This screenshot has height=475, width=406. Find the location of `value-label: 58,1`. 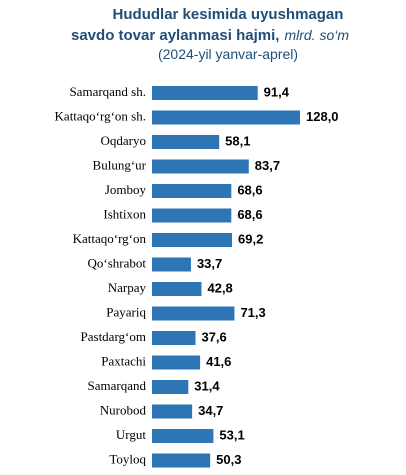

value-label: 58,1 is located at coordinates (237, 140).